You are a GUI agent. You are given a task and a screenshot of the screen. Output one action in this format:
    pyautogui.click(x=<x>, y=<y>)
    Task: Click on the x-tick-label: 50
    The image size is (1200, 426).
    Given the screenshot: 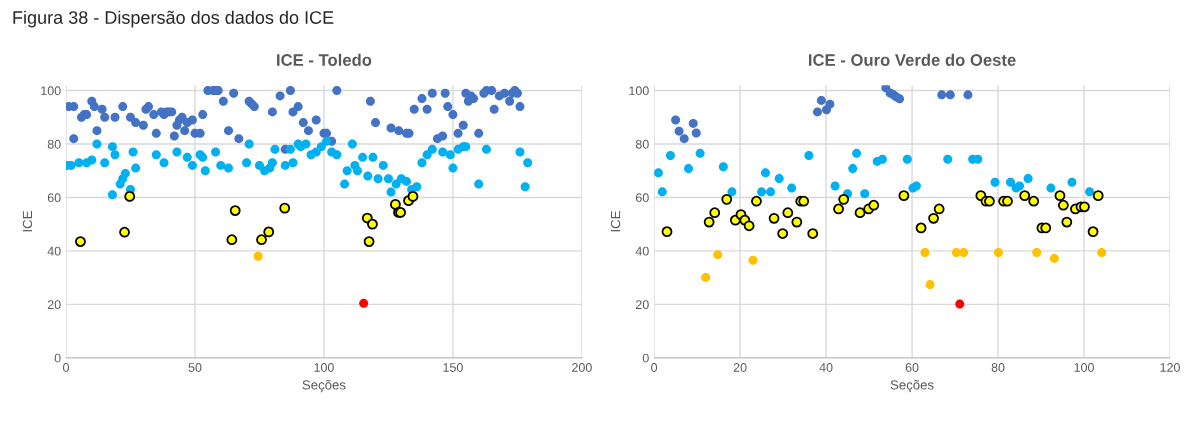 What is the action you would take?
    pyautogui.click(x=195, y=367)
    